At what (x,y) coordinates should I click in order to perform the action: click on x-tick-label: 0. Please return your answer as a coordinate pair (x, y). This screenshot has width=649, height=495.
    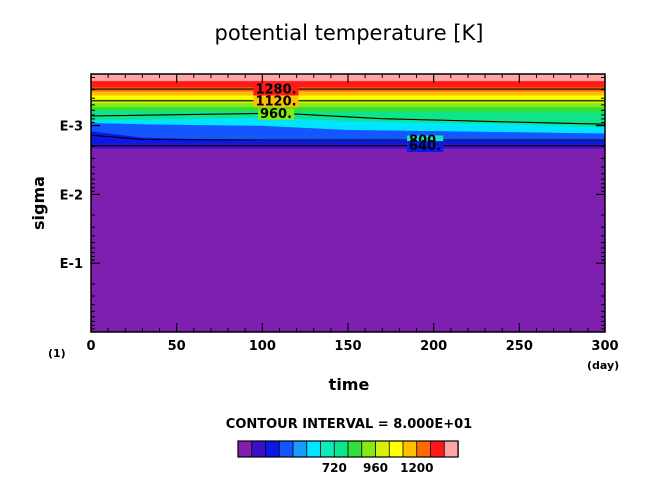
    Looking at the image, I should click on (90, 346).